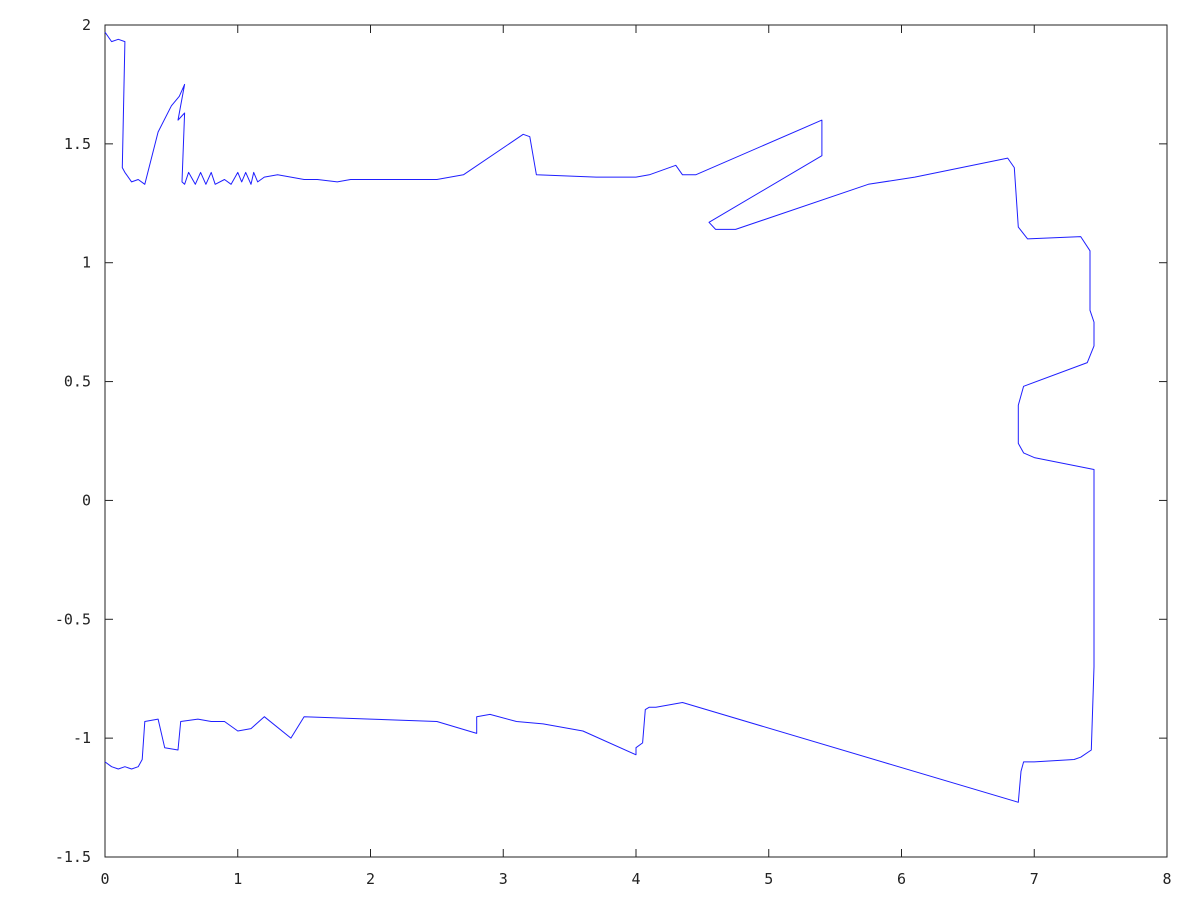  What do you see at coordinates (82, 738) in the screenshot?
I see `y-tick-label: -1` at bounding box center [82, 738].